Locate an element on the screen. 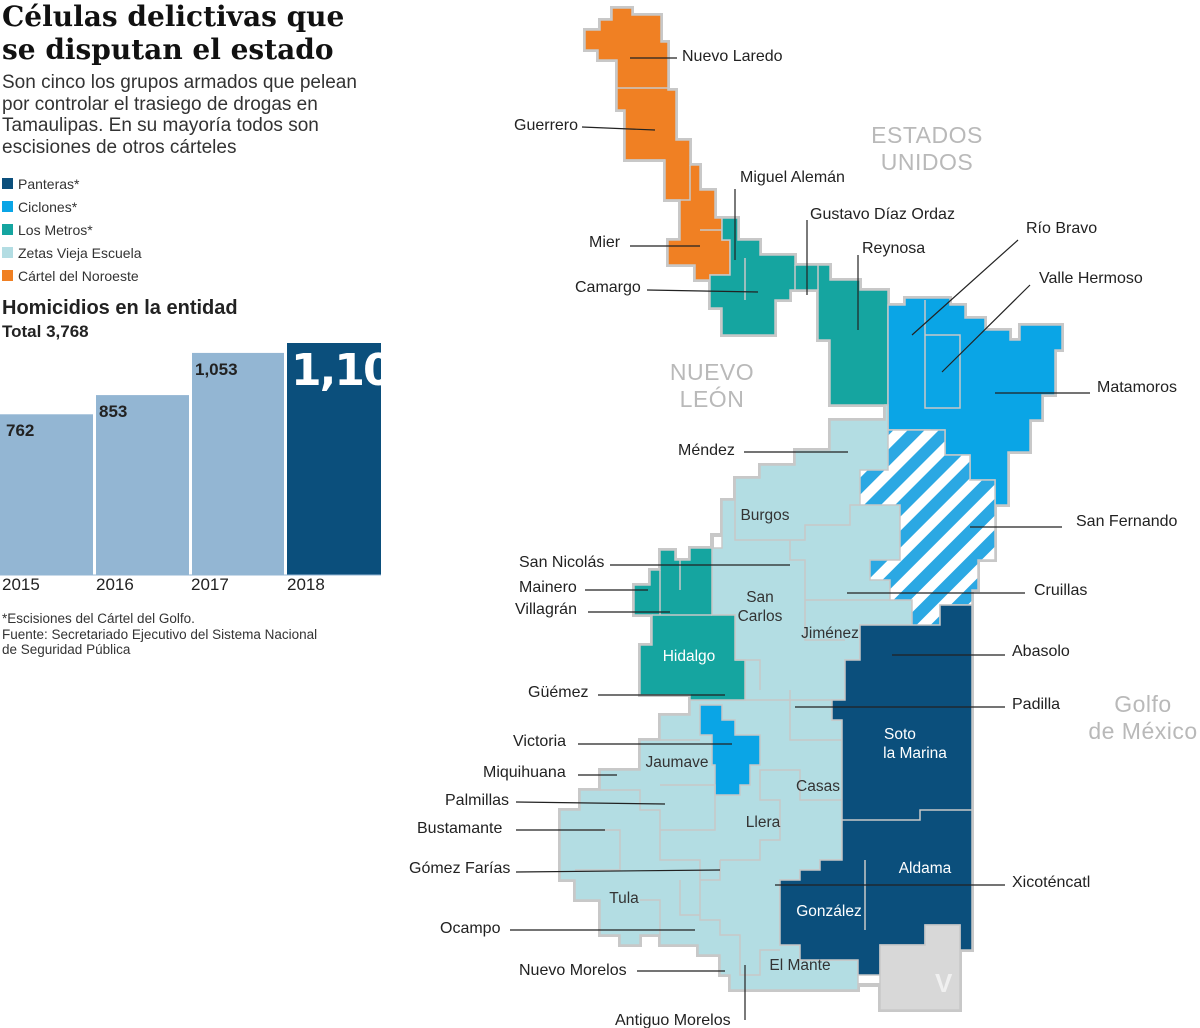 This screenshot has width=1200, height=1028. legend-item-zetas: Zetas Vieja Escuela is located at coordinates (71, 252).